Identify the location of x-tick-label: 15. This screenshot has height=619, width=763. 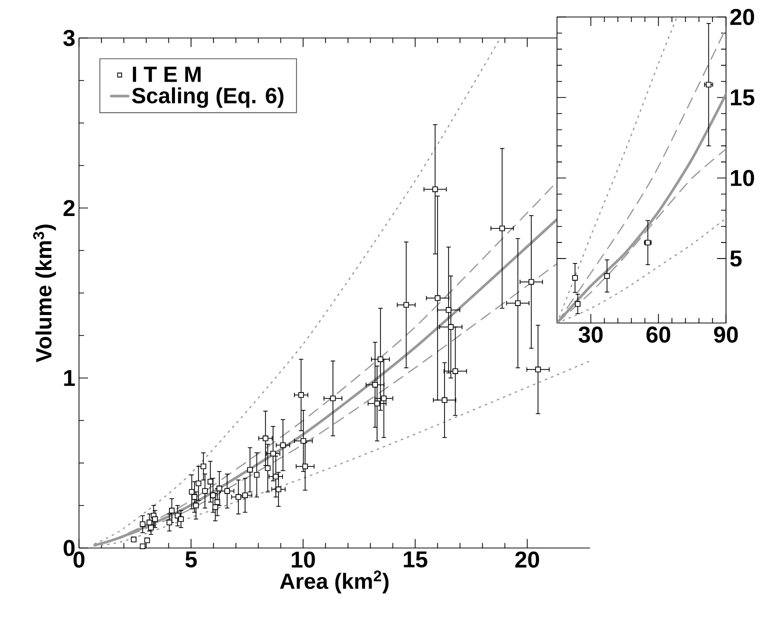
(416, 560).